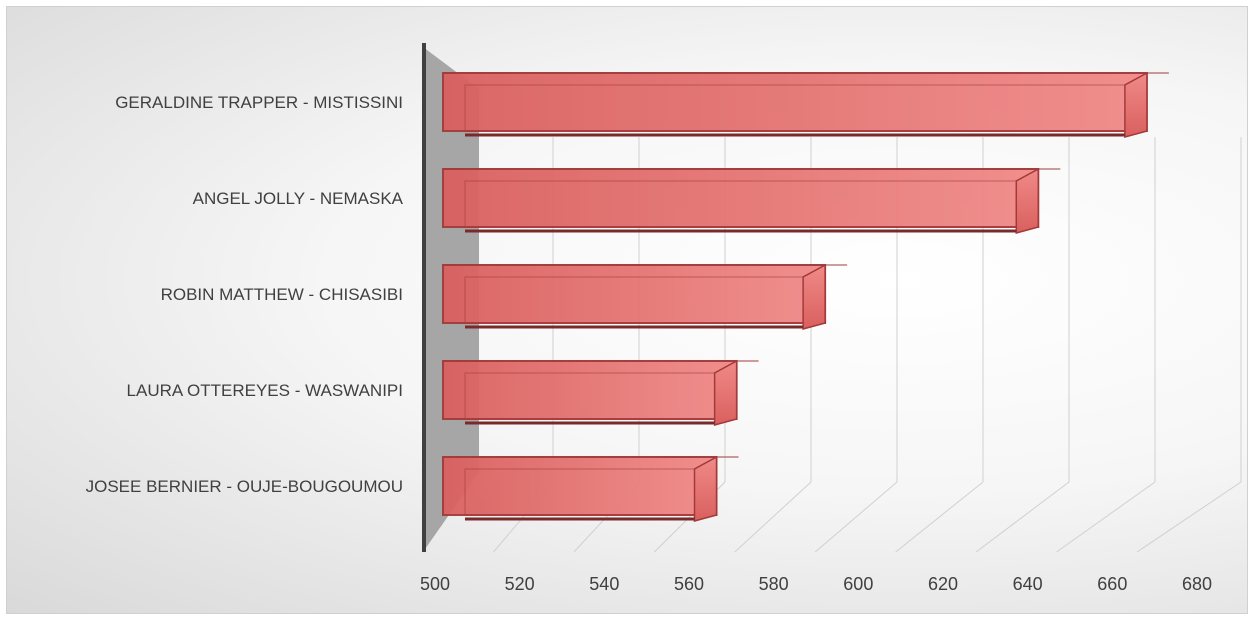  I want to click on category-label: ROBIN MATTHEW - CHISASIBI, so click(282, 294).